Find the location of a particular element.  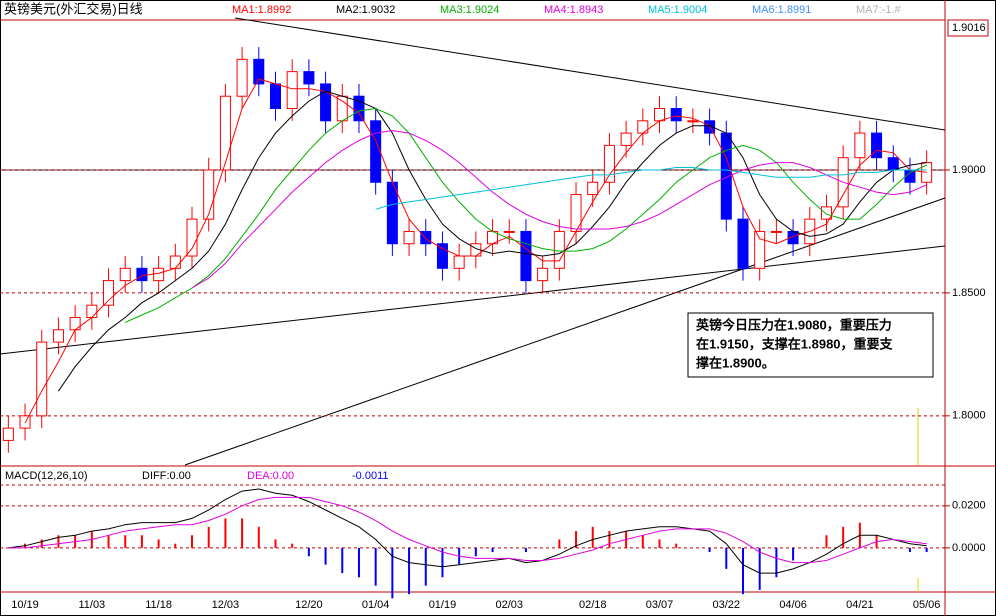

legend-entry: MA5:1.9004 is located at coordinates (677, 10).